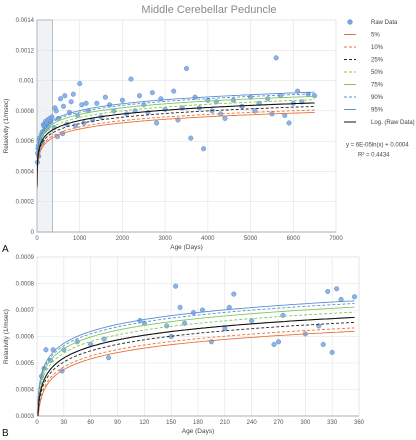 This screenshot has width=416, height=440. Describe the element at coordinates (80, 239) in the screenshot. I see `x-tick-label: 1000` at that location.